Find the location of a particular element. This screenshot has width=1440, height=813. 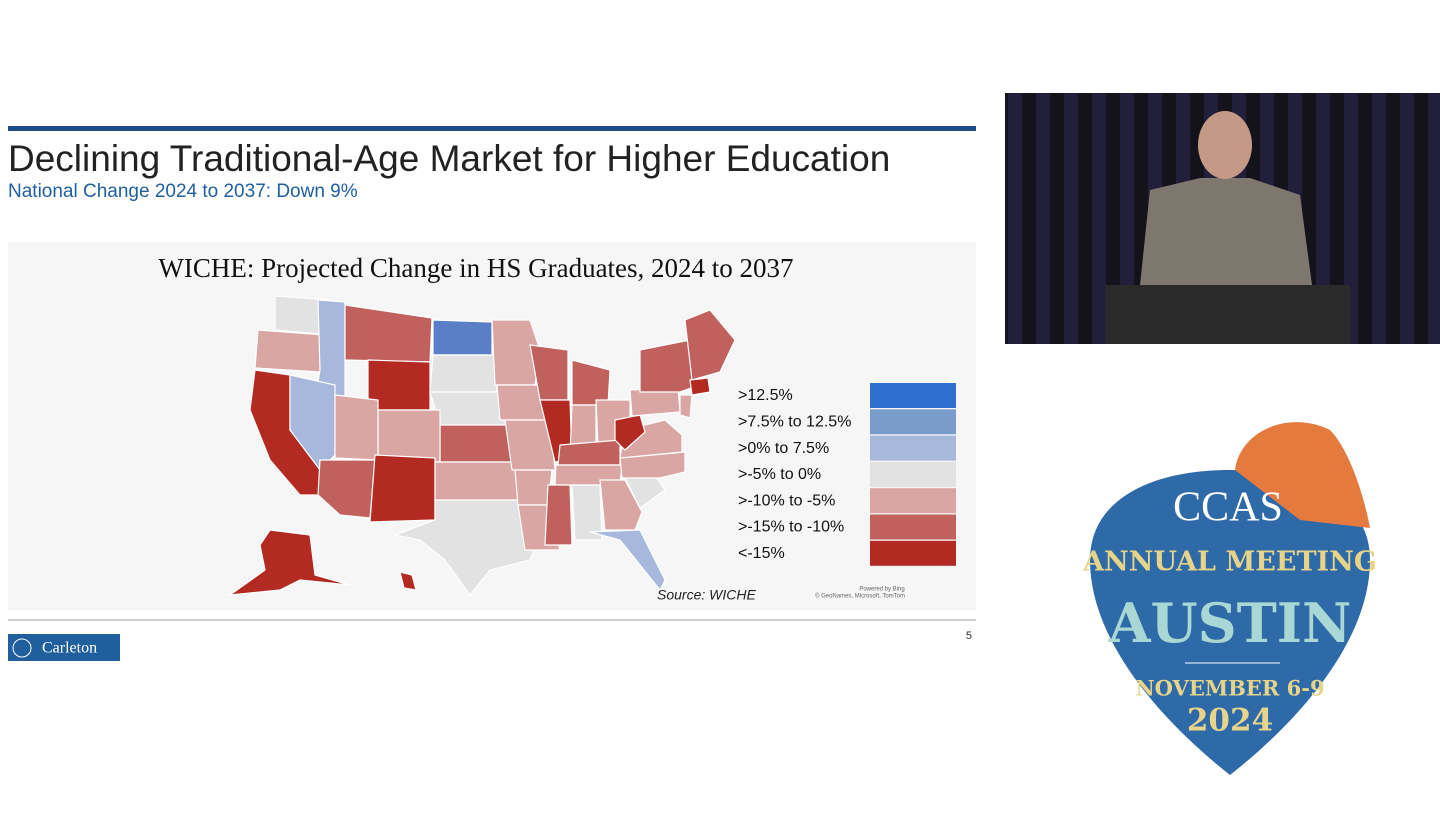

map-source: Source: WICHE is located at coordinates (706, 595).